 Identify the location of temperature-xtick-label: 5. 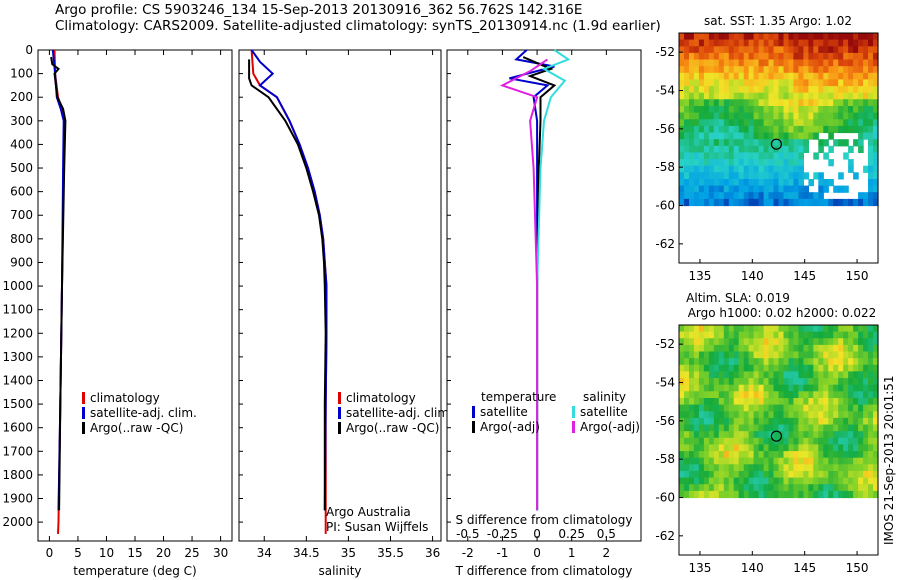
(78, 553).